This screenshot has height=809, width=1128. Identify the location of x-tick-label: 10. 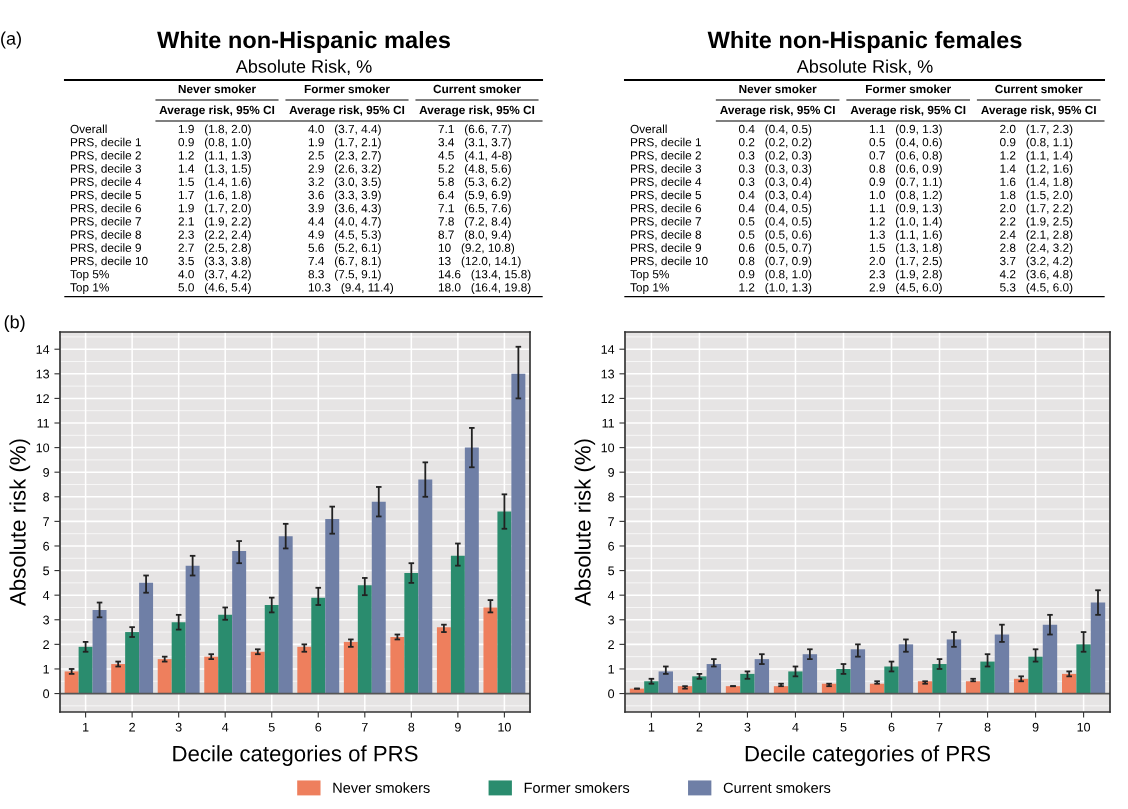
(1084, 727).